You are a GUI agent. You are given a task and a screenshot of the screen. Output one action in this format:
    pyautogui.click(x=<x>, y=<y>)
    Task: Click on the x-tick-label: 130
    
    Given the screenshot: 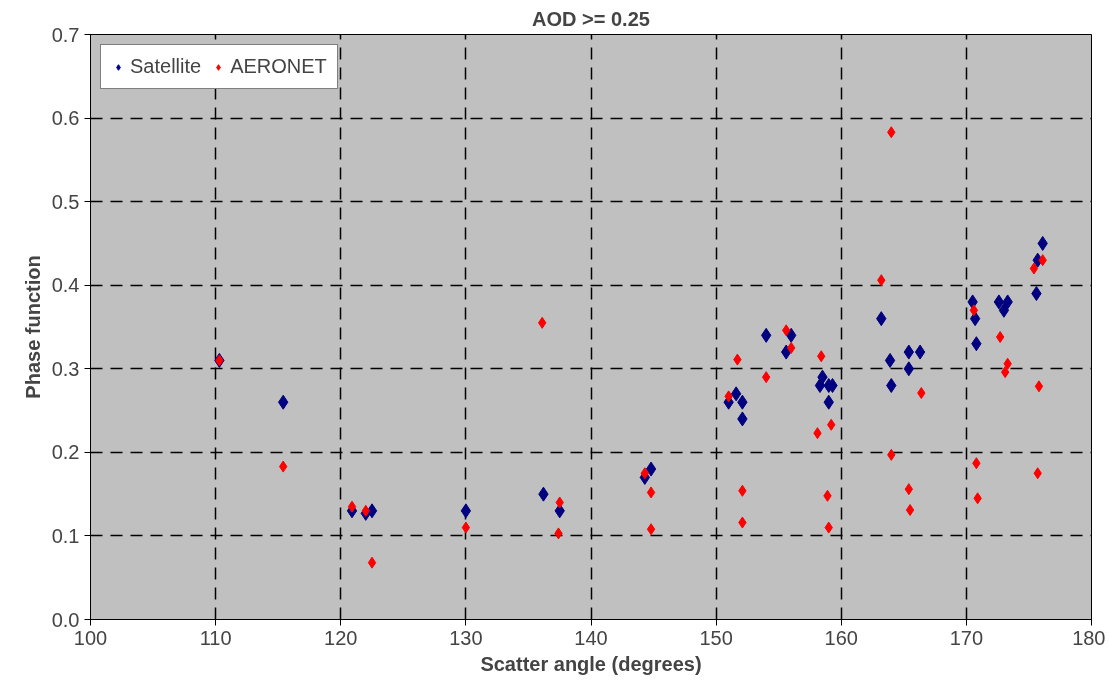 What is the action you would take?
    pyautogui.click(x=466, y=637)
    